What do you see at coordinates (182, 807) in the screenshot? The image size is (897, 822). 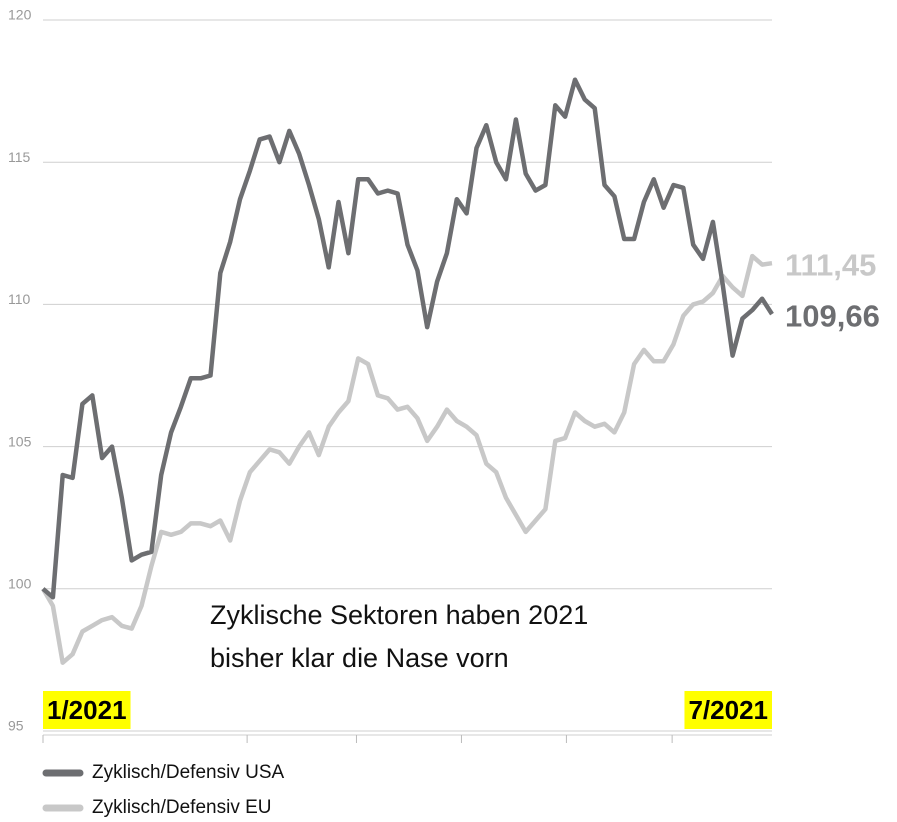 I see `legend-label: Zyklisch/Defensiv EU` at bounding box center [182, 807].